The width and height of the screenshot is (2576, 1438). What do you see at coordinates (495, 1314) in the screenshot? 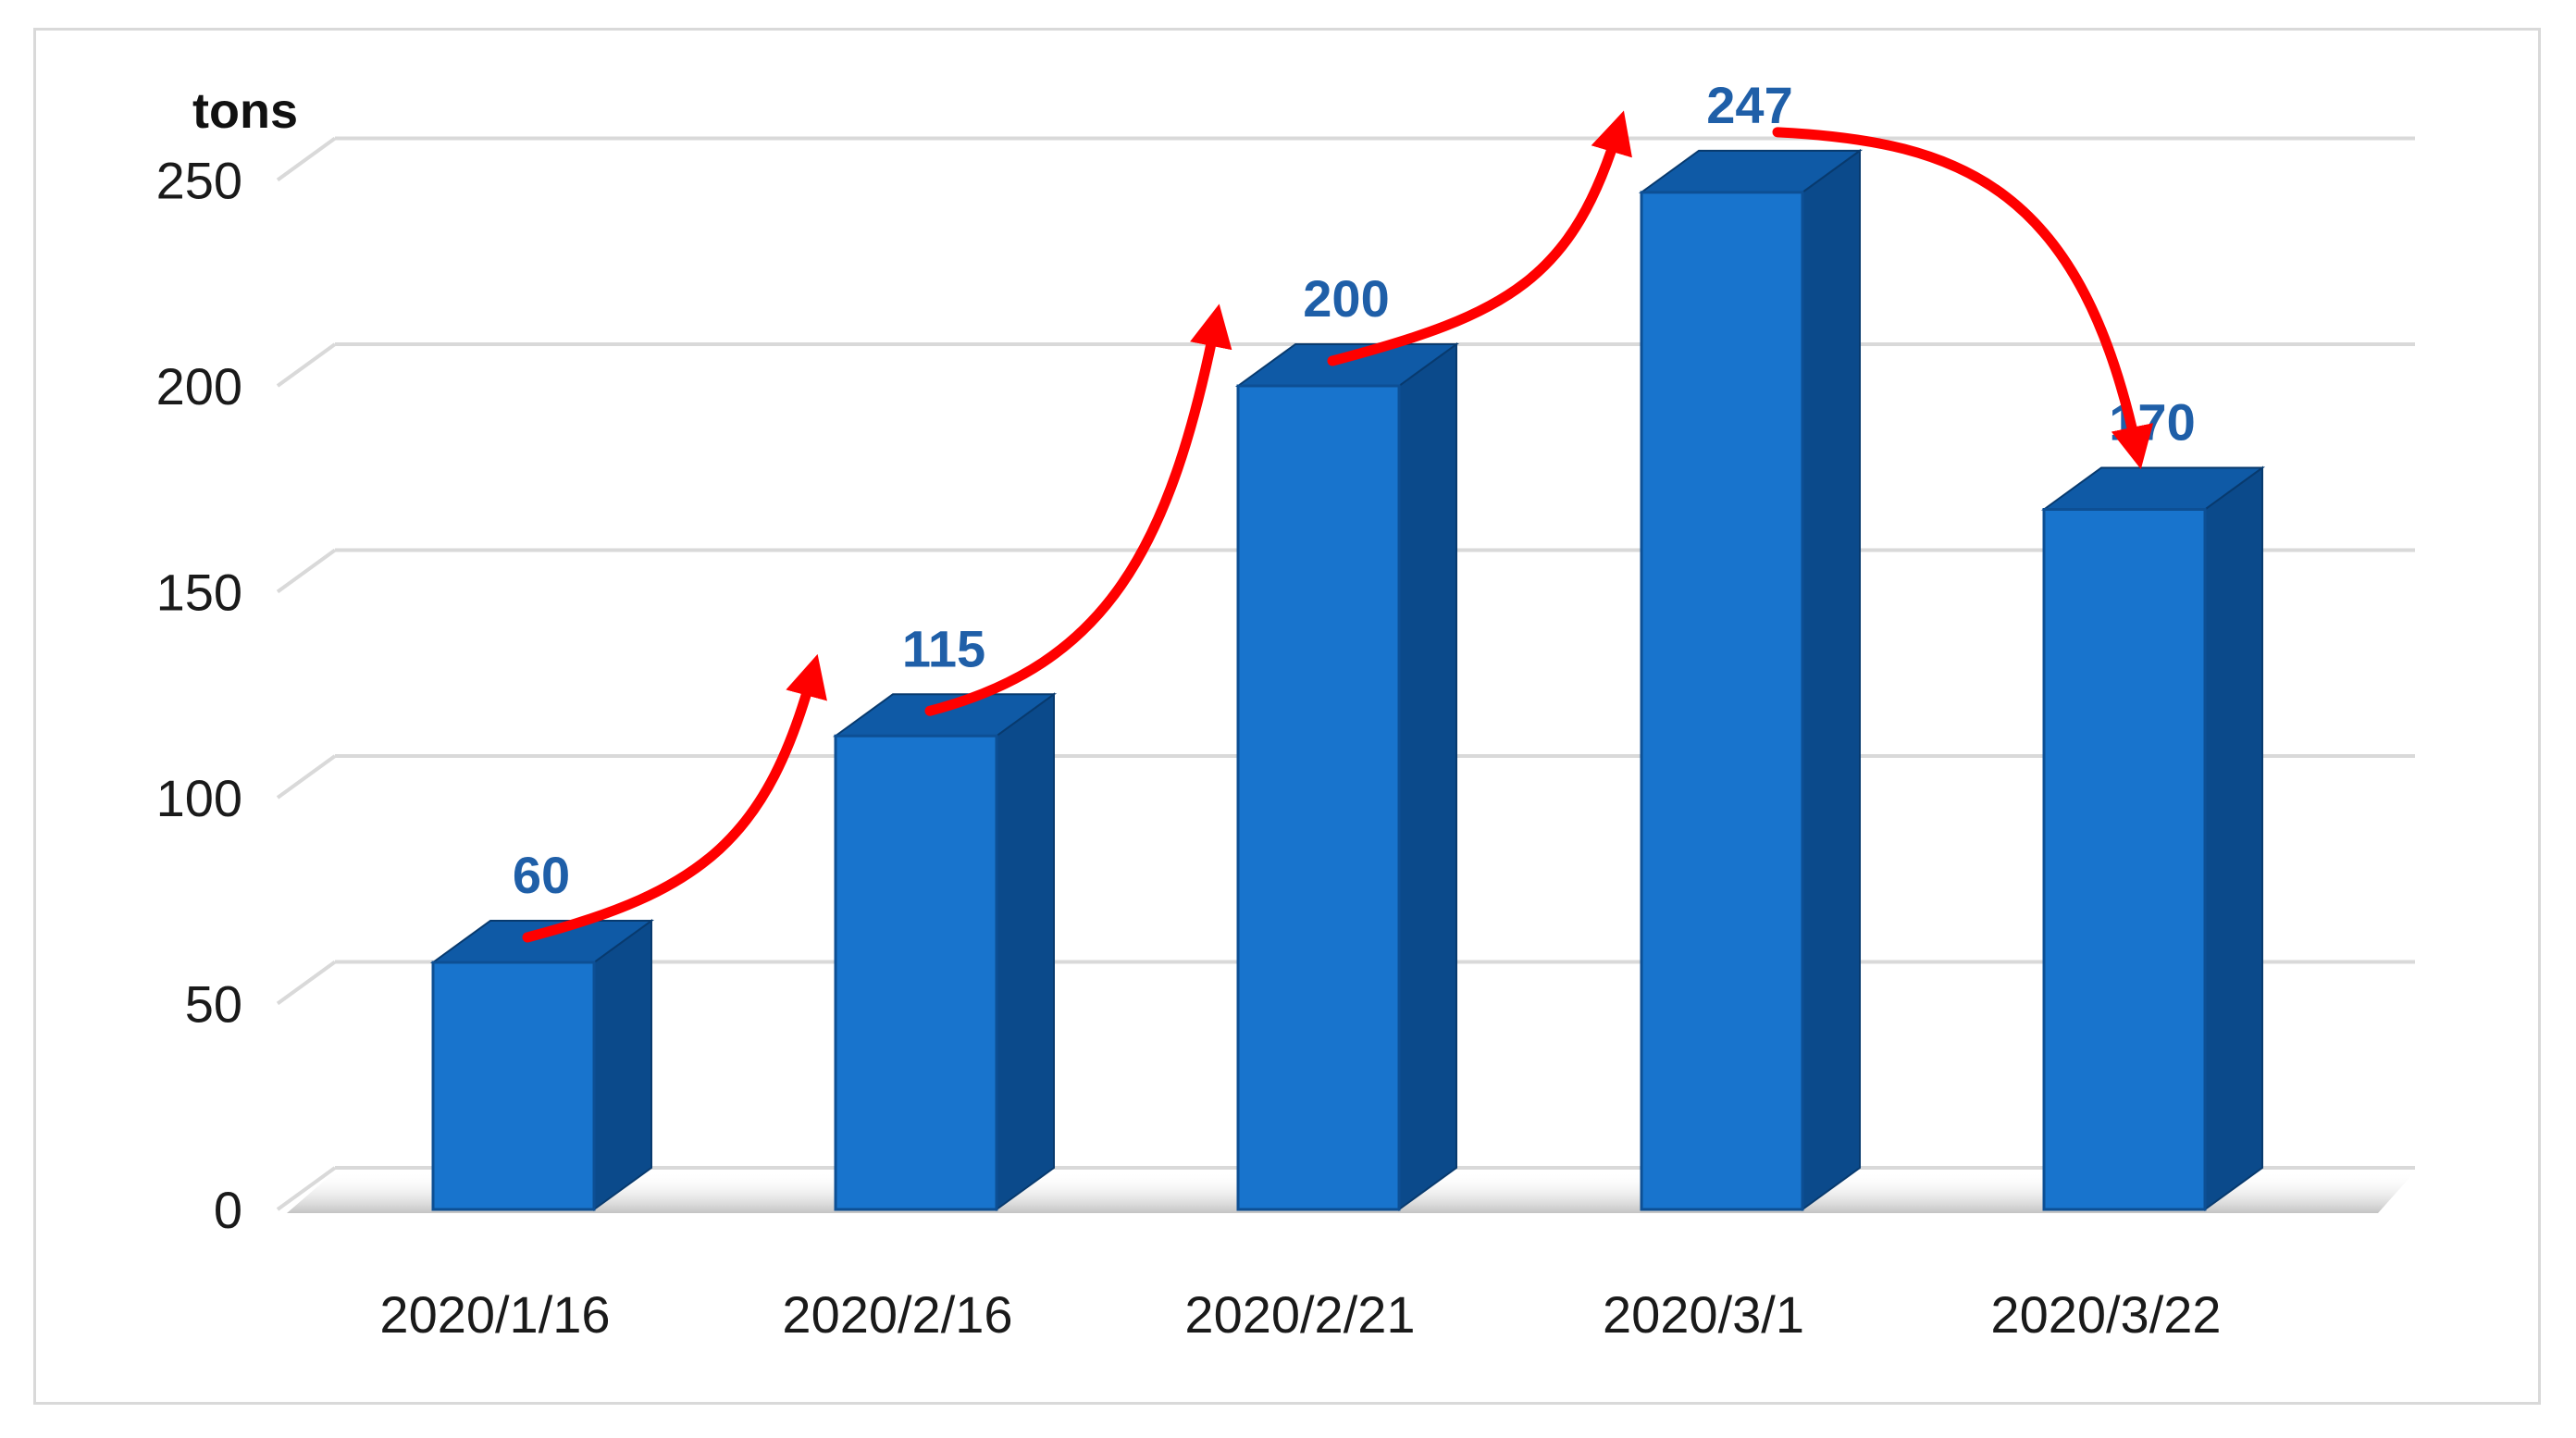
I see `x-tick-label: 2020/1/16` at bounding box center [495, 1314].